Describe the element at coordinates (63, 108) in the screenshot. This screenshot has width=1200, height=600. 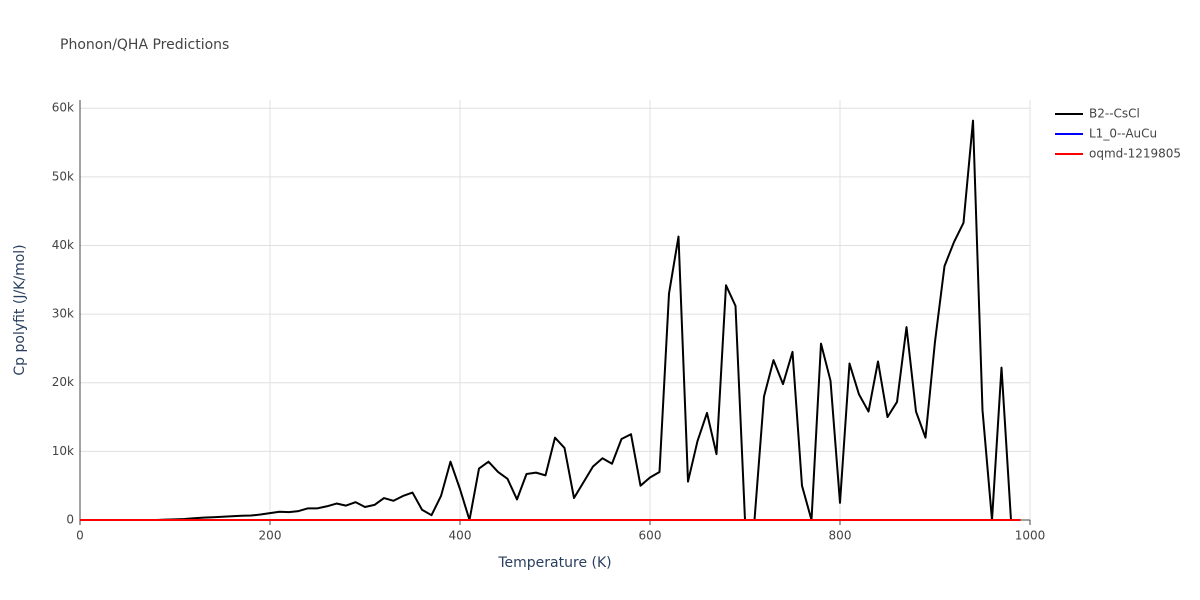
I see `y-tick-label: 60k` at that location.